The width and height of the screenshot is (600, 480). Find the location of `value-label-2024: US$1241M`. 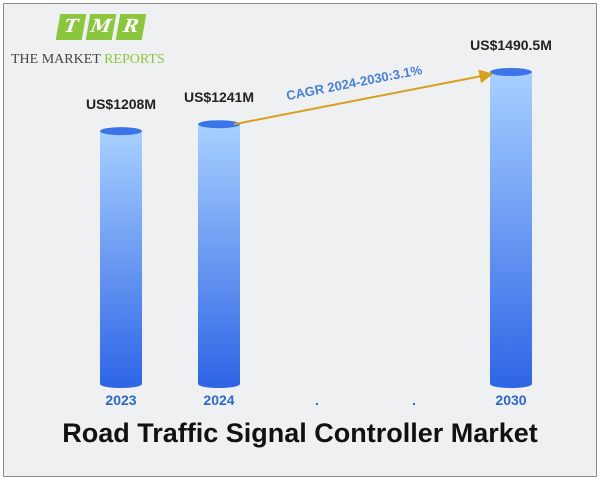

value-label-2024: US$1241M is located at coordinates (219, 97).